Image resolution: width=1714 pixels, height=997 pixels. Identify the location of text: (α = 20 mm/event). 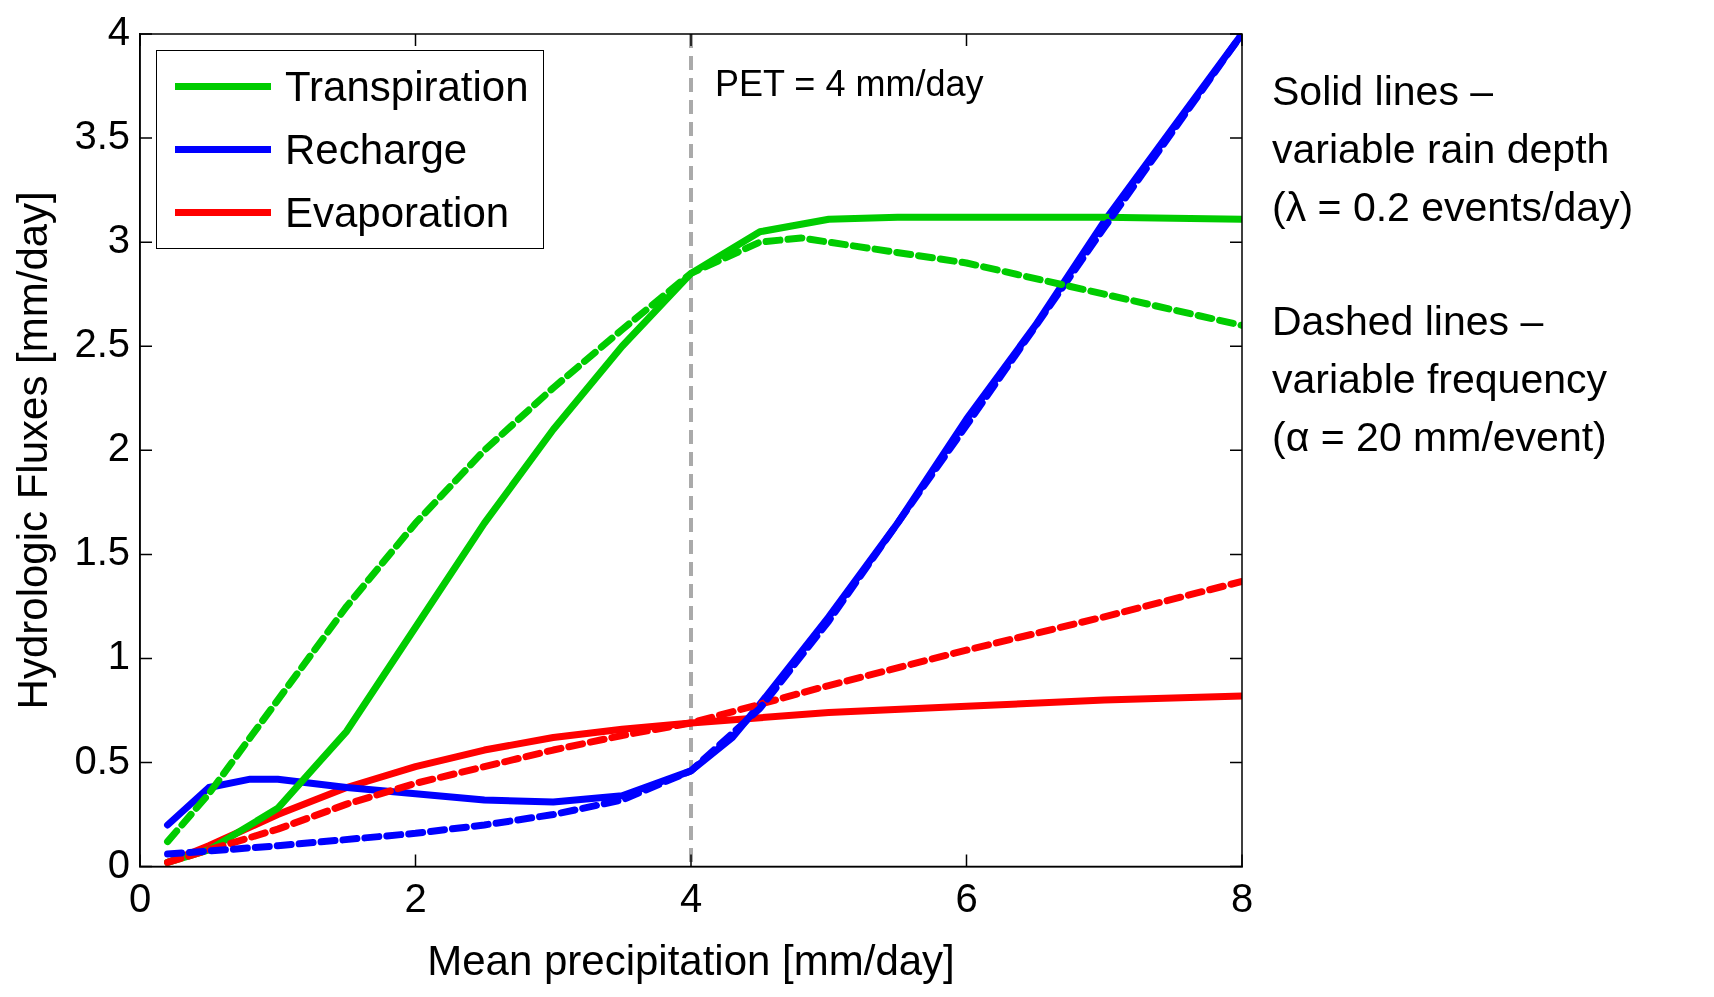
(1440, 437).